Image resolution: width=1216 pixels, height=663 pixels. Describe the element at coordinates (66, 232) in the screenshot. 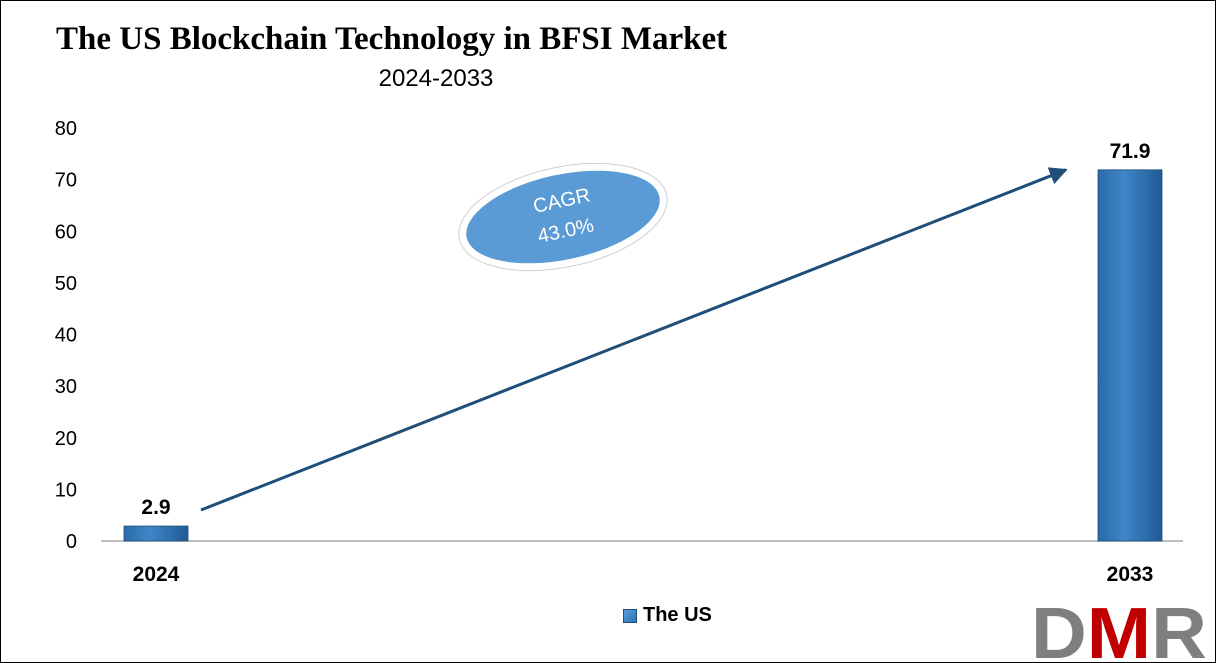

I see `y-tick-label: 60` at that location.